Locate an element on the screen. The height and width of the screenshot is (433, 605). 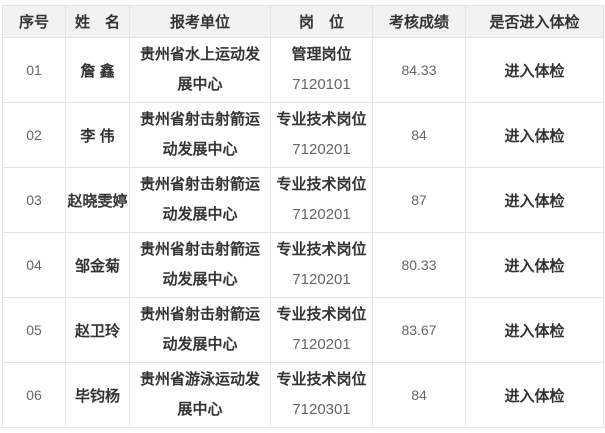
header-row: 序号 姓 名 报考单位 岗 位 考核成绩 是否进入体检 is located at coordinates (303, 21).